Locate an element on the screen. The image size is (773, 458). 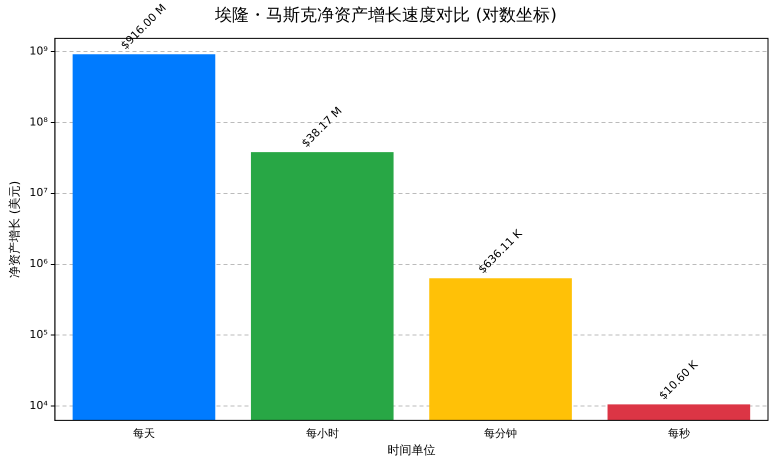
y-axis-title: 净资产增长 (美元) is located at coordinates (14, 229).